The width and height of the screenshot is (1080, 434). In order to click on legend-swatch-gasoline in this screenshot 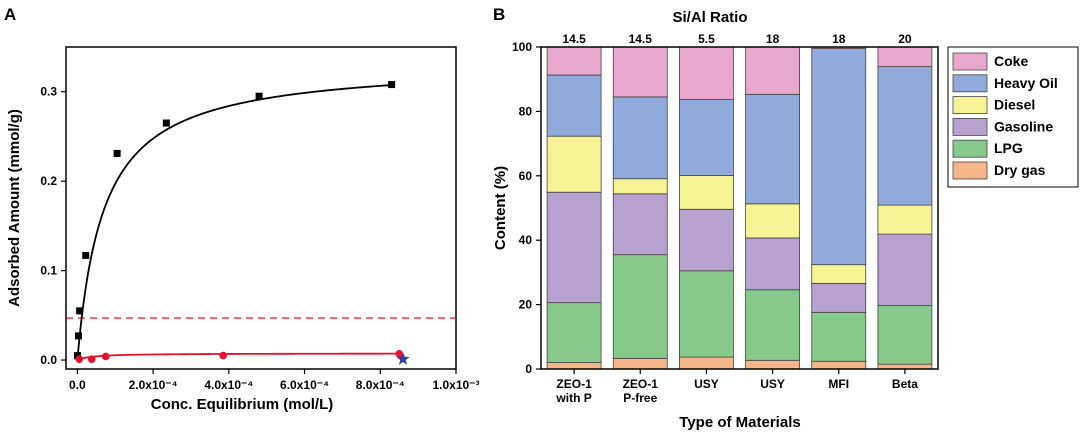, I will do `click(970, 127)`.